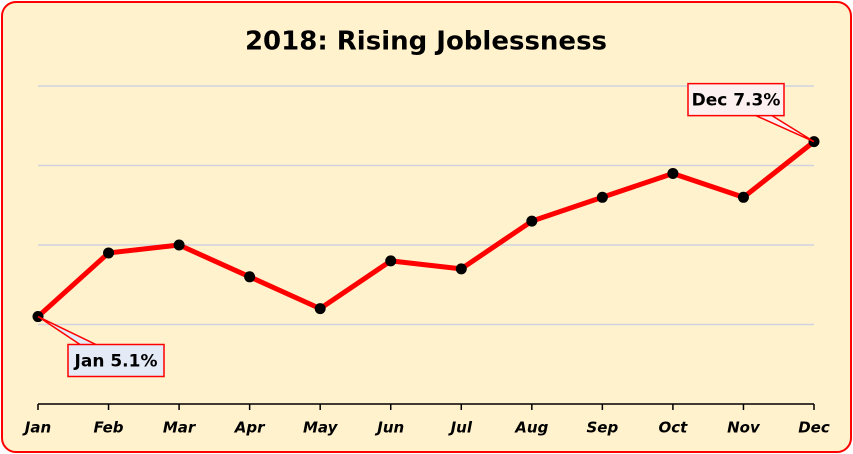  Describe the element at coordinates (531, 428) in the screenshot. I see `x-tick-label: Aug` at that location.